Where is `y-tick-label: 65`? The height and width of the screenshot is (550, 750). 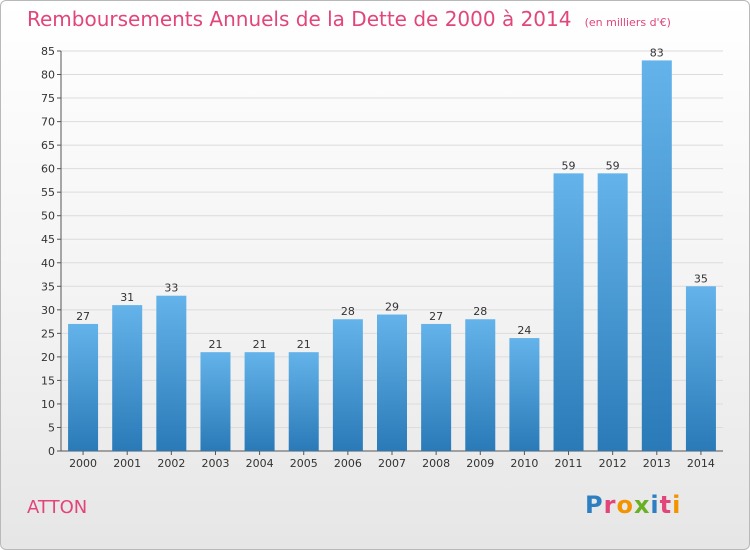 y-tick-label: 65 is located at coordinates (48, 145).